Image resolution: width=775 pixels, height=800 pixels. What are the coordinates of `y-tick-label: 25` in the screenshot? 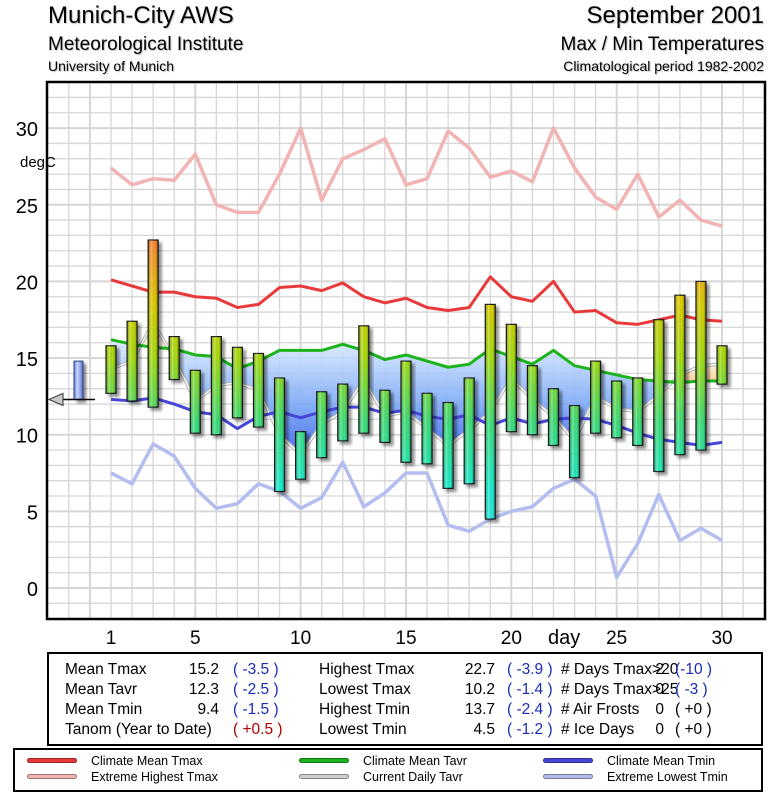 It's located at (27, 207).